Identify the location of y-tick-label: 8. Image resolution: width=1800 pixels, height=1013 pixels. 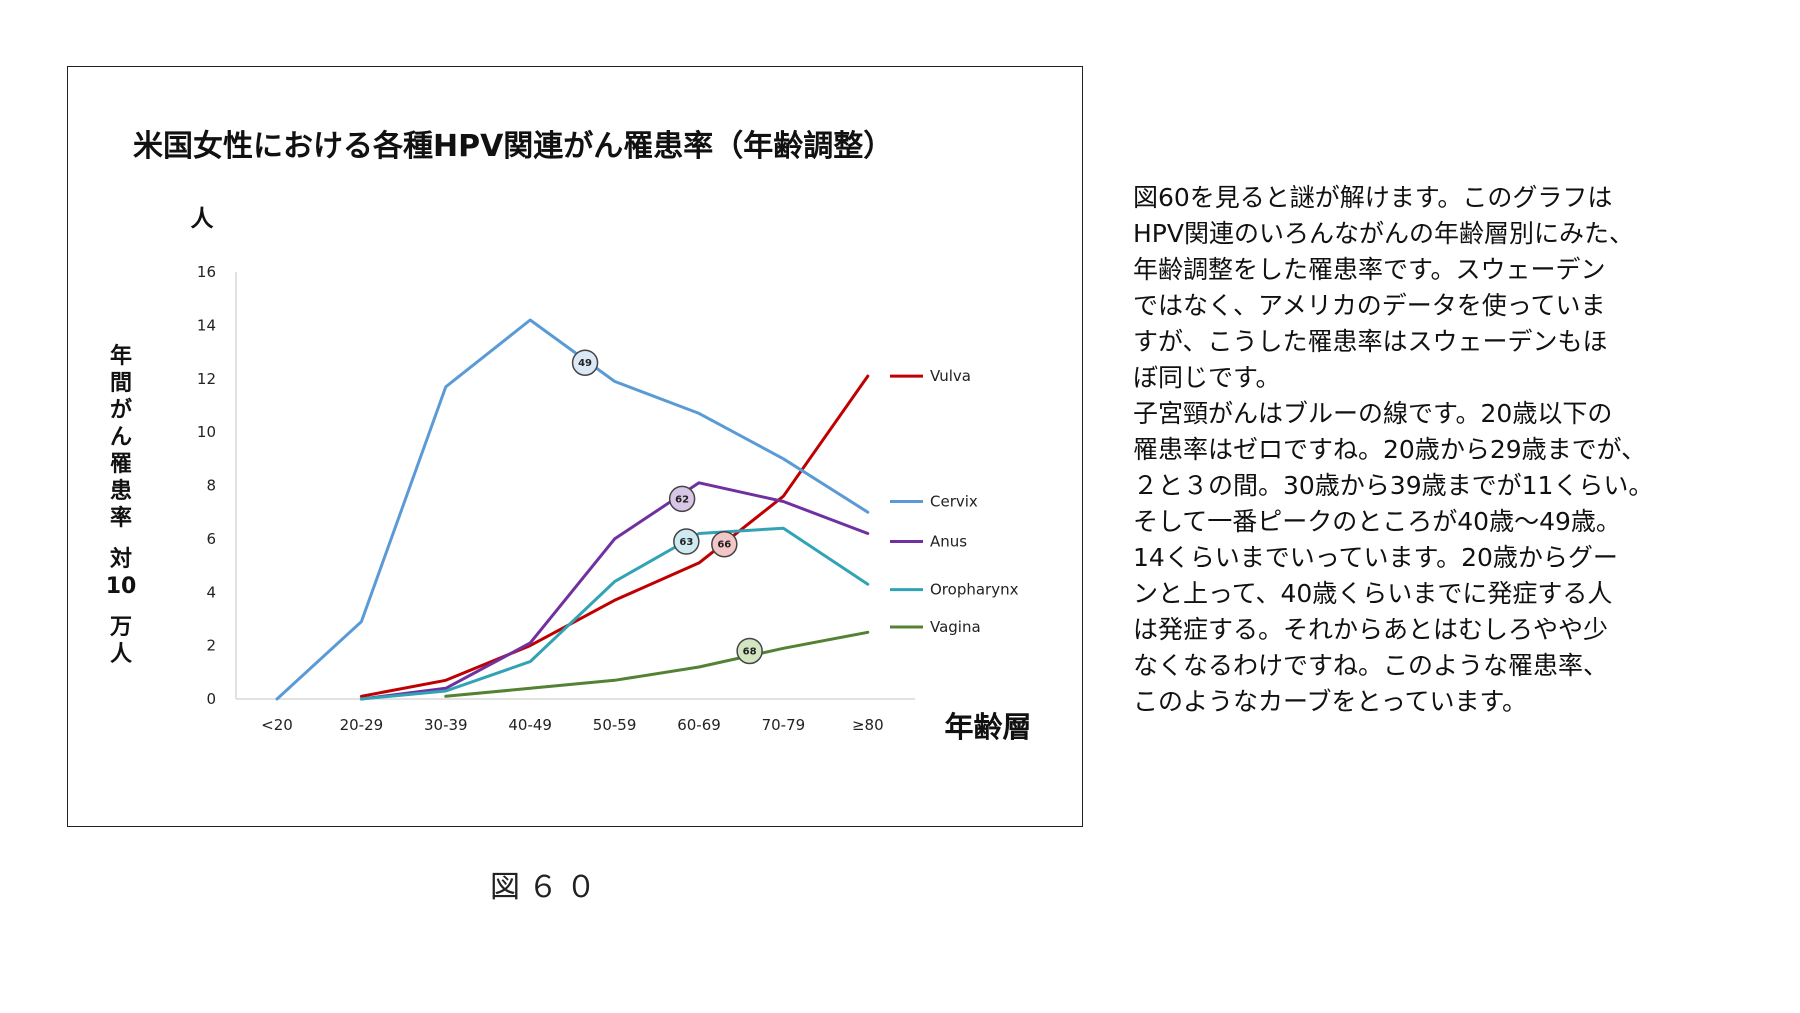
(211, 486).